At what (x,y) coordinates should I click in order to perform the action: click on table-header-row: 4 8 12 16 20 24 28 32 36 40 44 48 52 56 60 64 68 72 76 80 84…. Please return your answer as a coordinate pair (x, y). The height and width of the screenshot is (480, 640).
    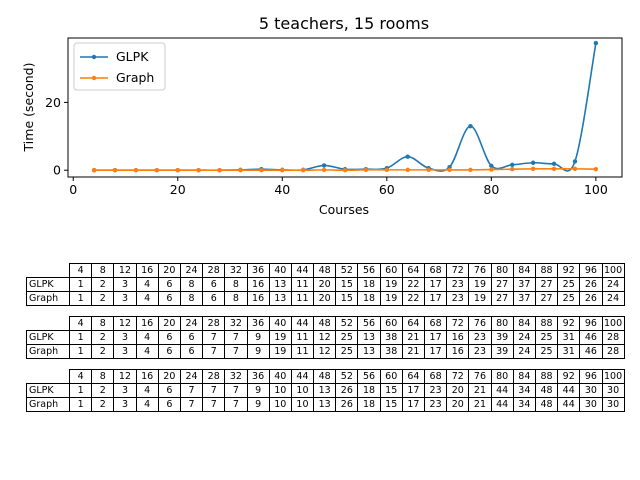
    Looking at the image, I should click on (326, 270).